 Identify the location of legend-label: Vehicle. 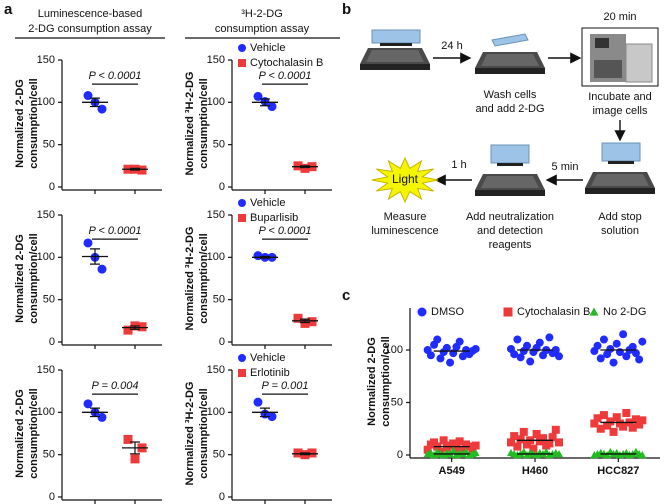
(267, 48).